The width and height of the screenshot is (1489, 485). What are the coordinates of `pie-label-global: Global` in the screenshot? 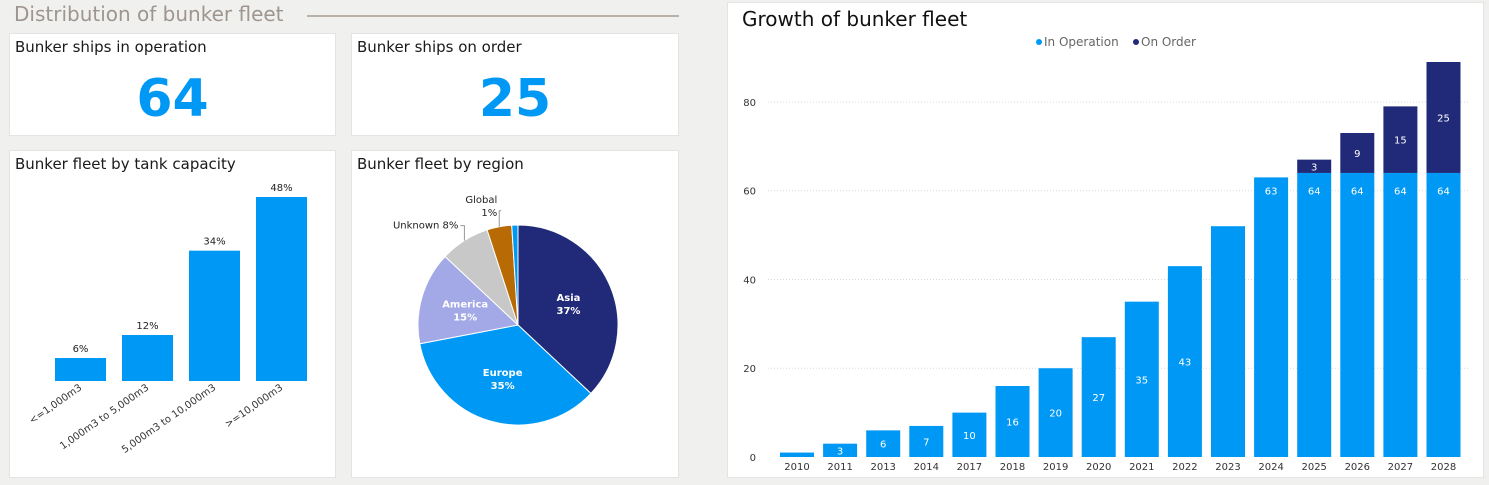 It's located at (481, 200).